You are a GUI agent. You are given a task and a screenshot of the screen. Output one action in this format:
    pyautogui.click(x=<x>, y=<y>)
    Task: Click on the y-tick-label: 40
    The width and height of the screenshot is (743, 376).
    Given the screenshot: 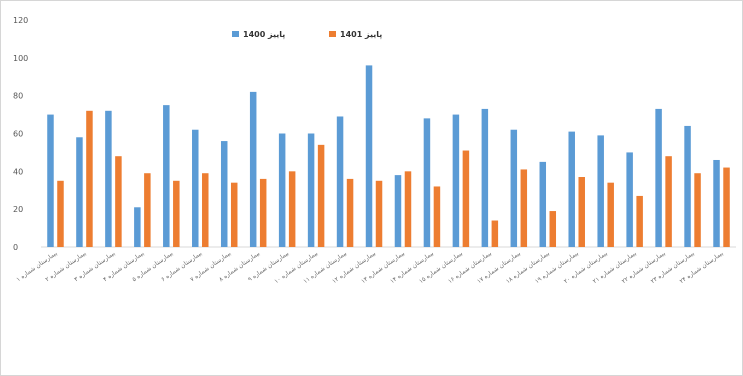 What is the action you would take?
    pyautogui.click(x=18, y=171)
    